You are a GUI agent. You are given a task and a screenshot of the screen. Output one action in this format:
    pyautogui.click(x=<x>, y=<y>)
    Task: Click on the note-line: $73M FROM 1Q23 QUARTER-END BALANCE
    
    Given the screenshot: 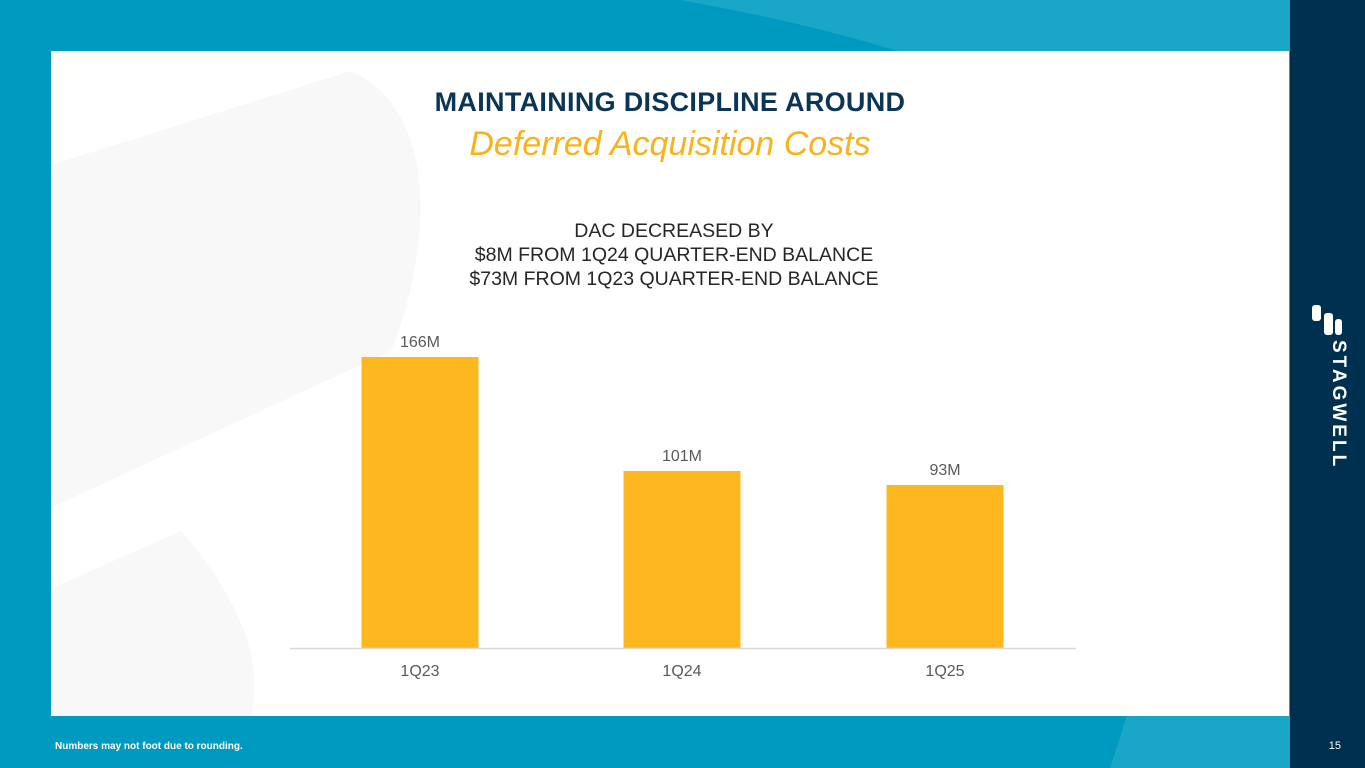 What is the action you would take?
    pyautogui.click(x=674, y=279)
    